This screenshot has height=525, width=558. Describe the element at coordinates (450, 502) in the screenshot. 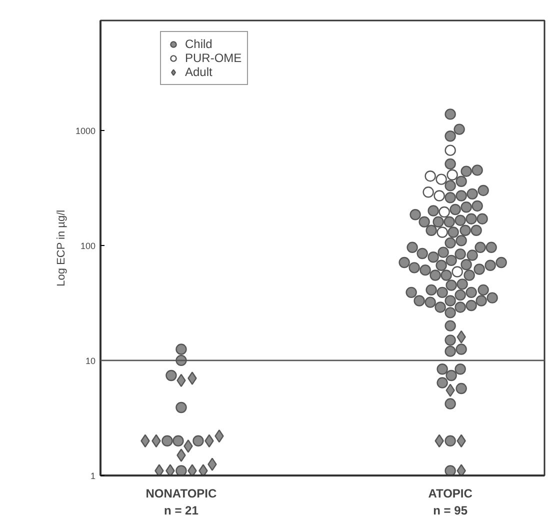

I see `x-tick-label: ATOPIC n = 95` at that location.